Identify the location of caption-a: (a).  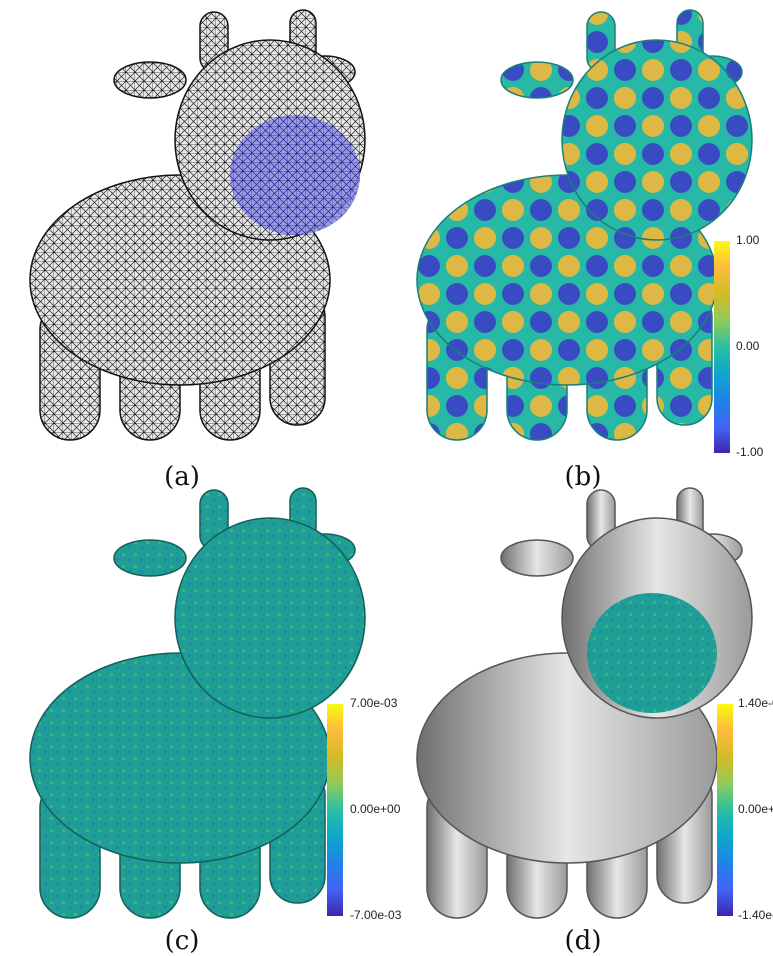
(182, 477).